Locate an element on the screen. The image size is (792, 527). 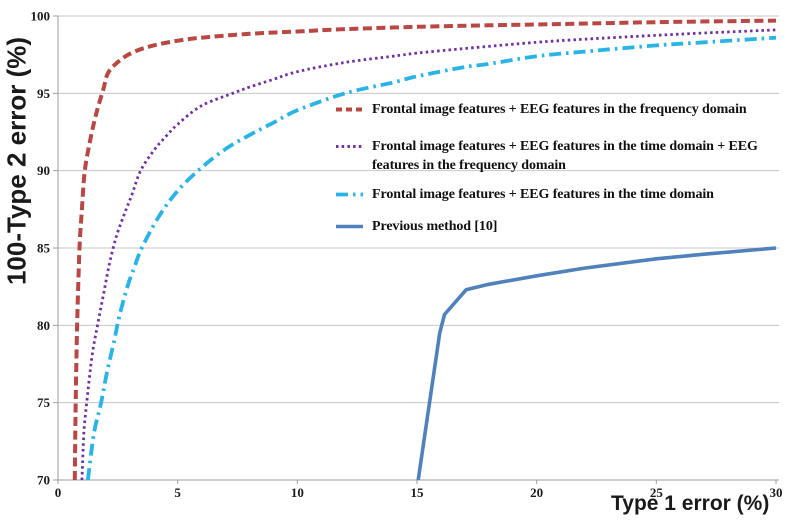
y-tick-label: 90 is located at coordinates (43, 170).